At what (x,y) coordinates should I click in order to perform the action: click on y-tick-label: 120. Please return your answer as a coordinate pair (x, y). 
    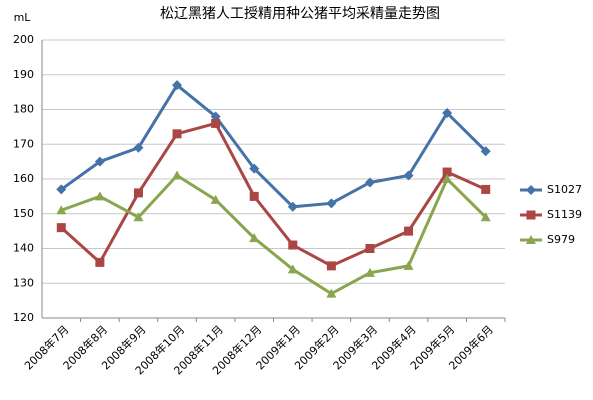
    Looking at the image, I should click on (23, 317).